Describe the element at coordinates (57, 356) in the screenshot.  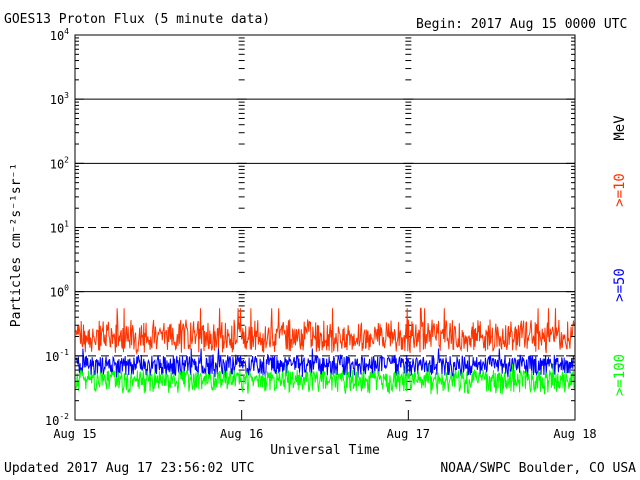
I see `y-tick-label: 10⁻¹` at that location.